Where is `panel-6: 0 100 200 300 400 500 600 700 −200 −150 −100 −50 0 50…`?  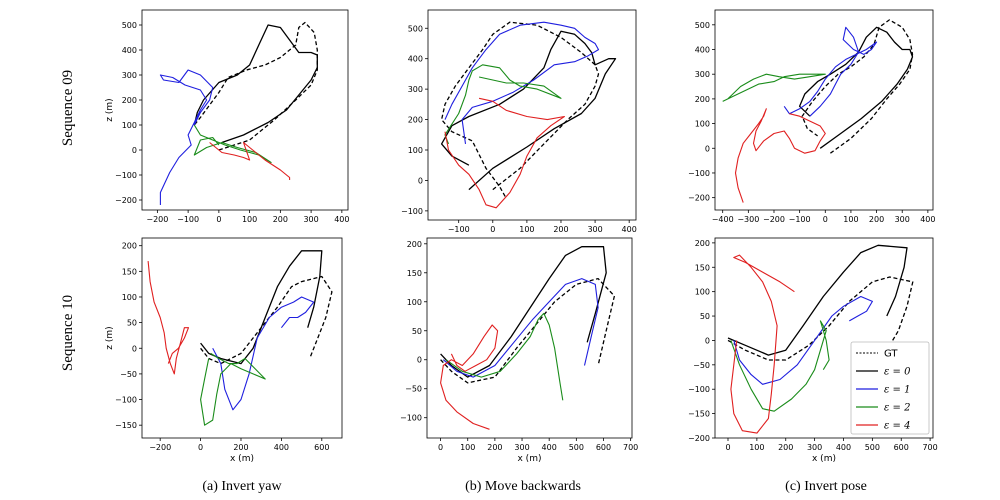 panel-6: 0 100 200 300 400 500 600 700 −200 −150 −100 −50 0 50… is located at coordinates (813, 350).